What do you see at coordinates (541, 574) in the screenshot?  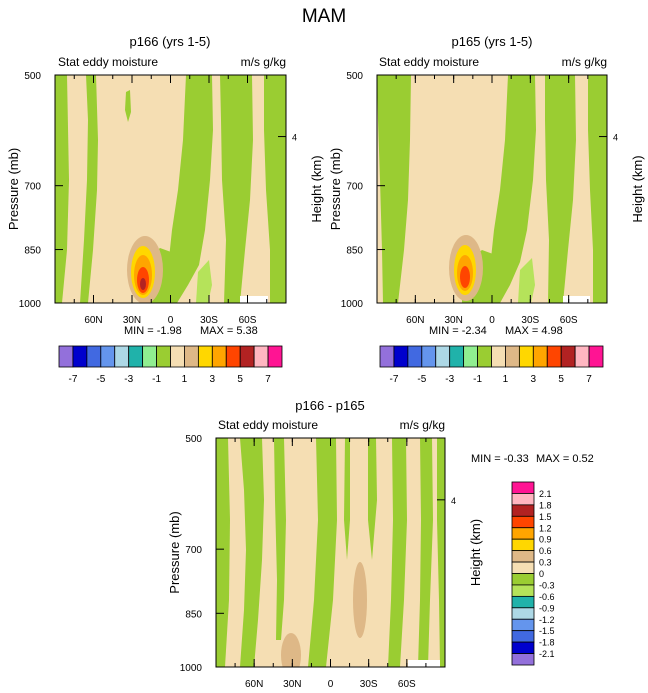 I see `colorbar-label: 0` at bounding box center [541, 574].